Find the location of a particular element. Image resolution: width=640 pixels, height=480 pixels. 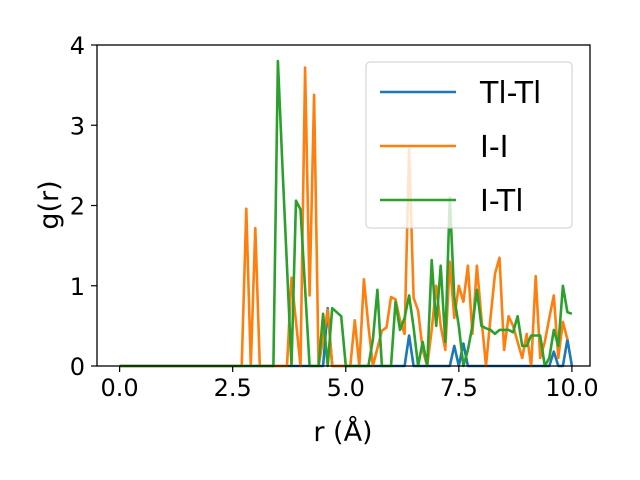

legend-box is located at coordinates (469, 145).